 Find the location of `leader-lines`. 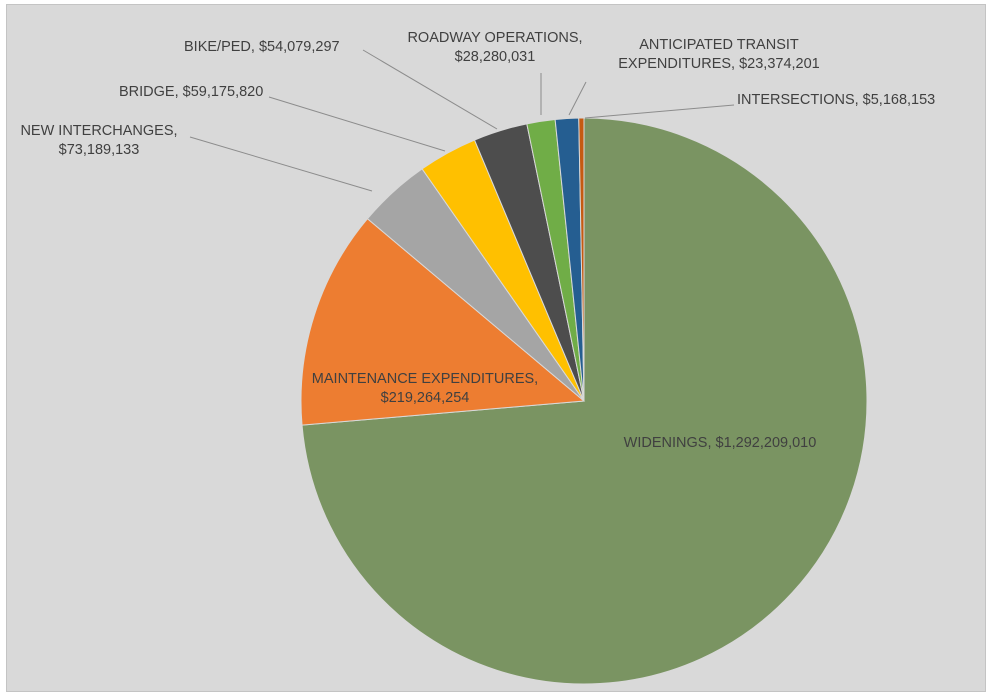

leader-lines is located at coordinates (462, 120).